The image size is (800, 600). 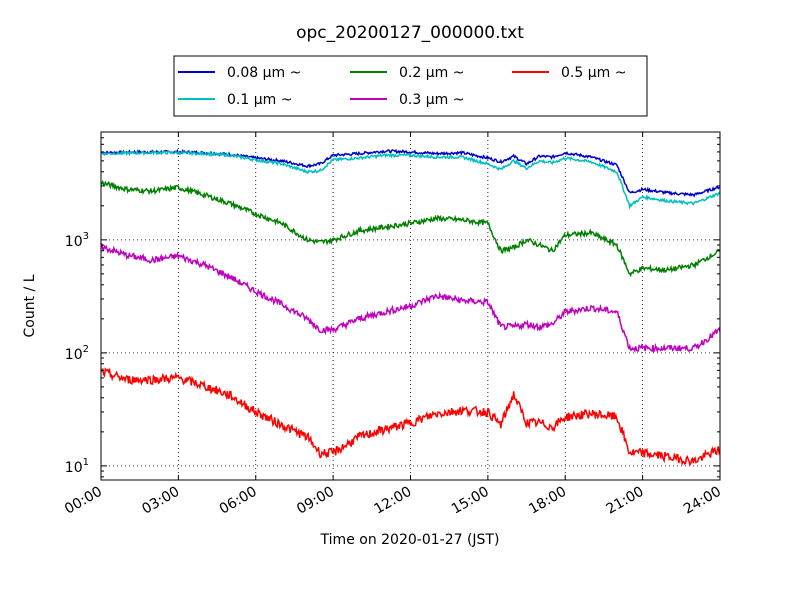 I want to click on y-tick-label: 10², so click(x=77, y=353).